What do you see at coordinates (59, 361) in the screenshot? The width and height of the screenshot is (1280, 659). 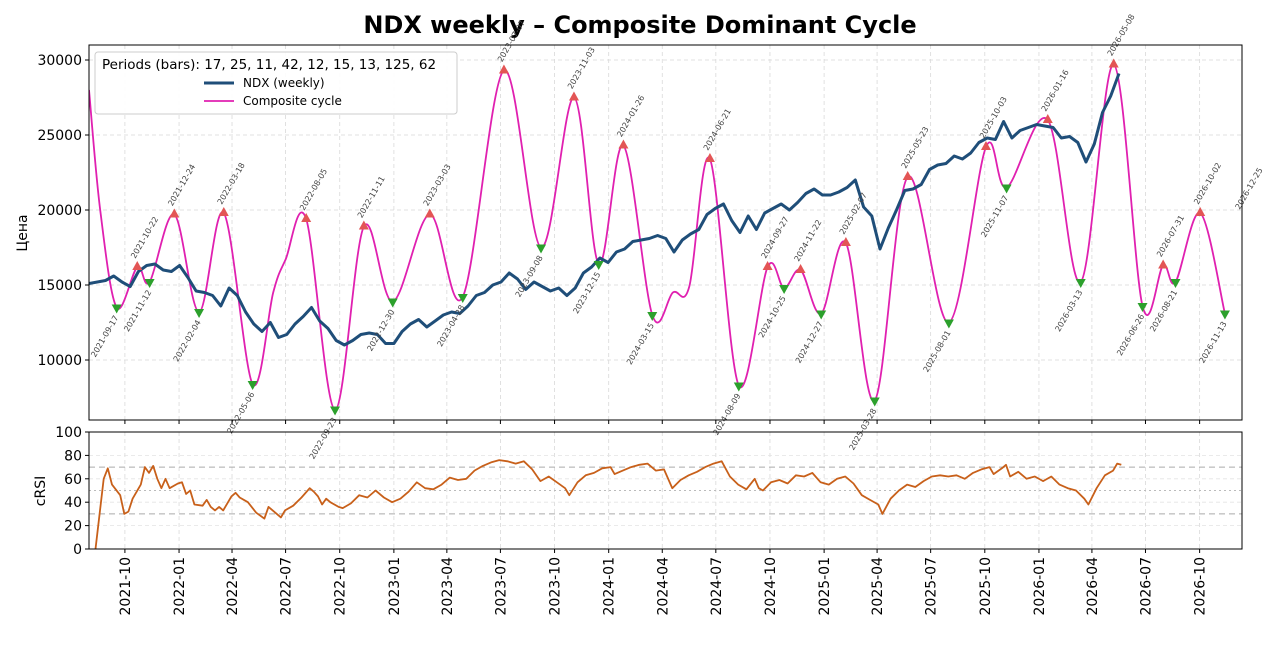 I see `price-y-tick-label: 10000` at bounding box center [59, 361].